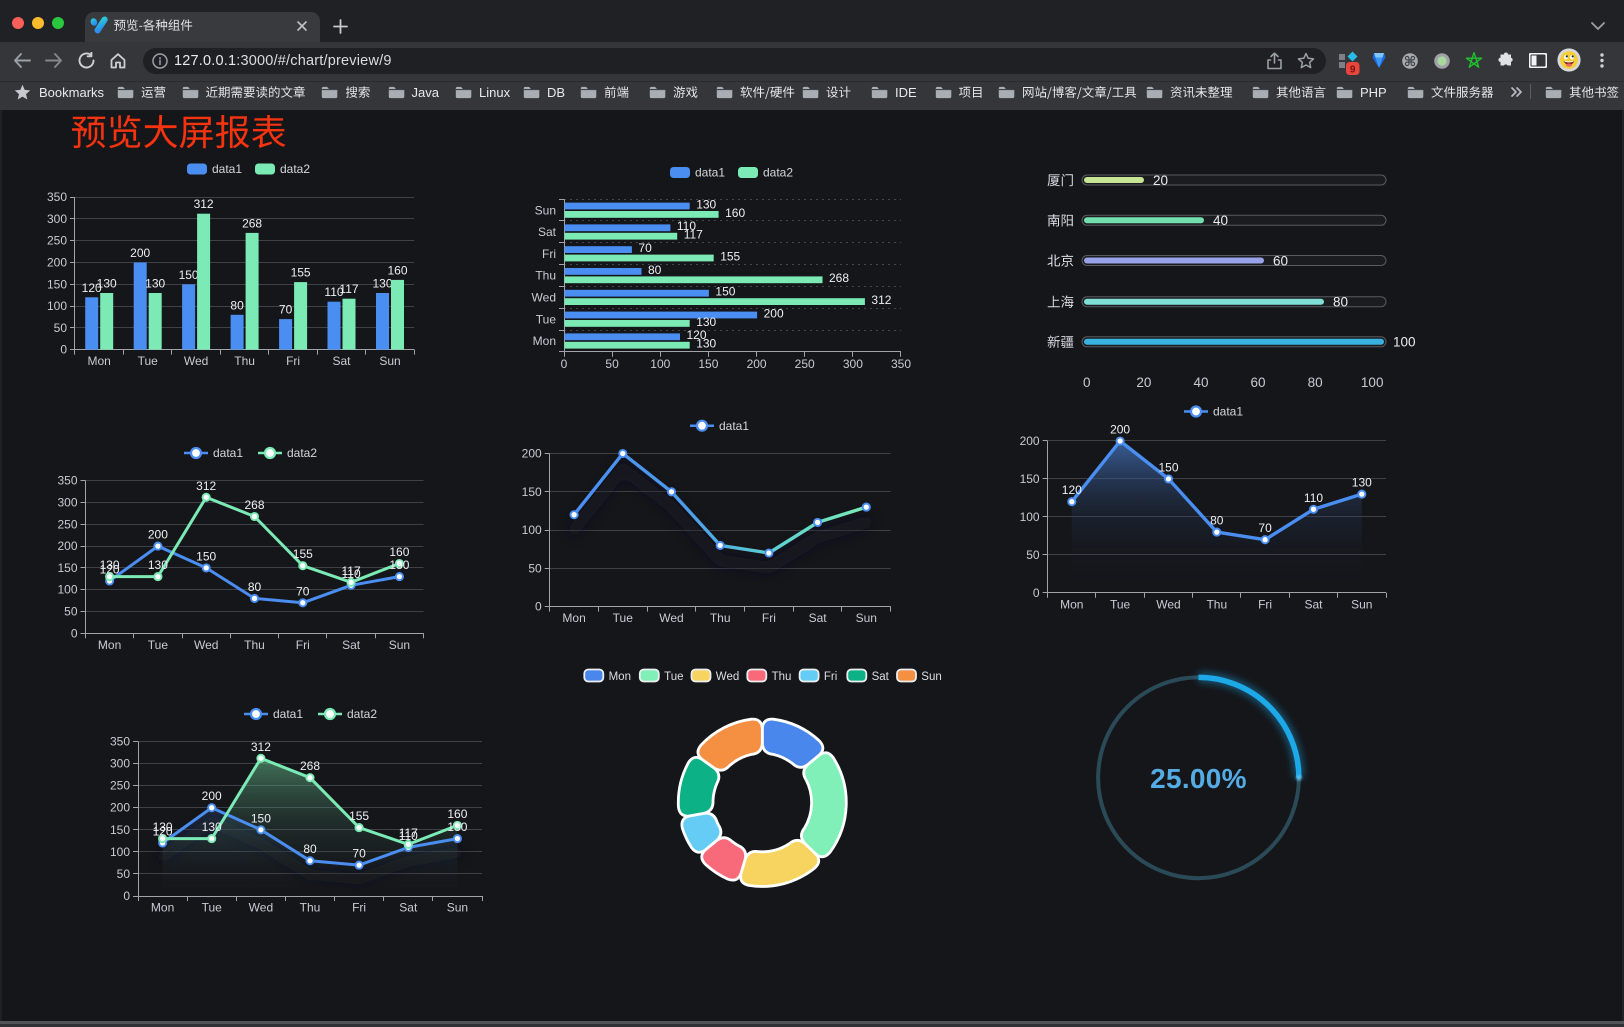 The width and height of the screenshot is (1624, 1027). I want to click on svg-text: 40, so click(1200, 382).